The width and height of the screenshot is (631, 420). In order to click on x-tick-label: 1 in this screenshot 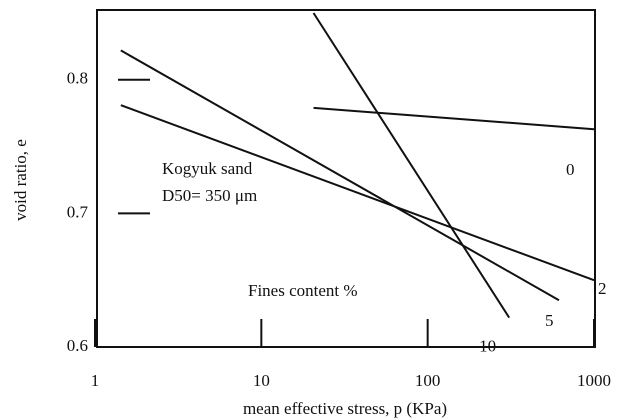, I will do `click(95, 380)`.